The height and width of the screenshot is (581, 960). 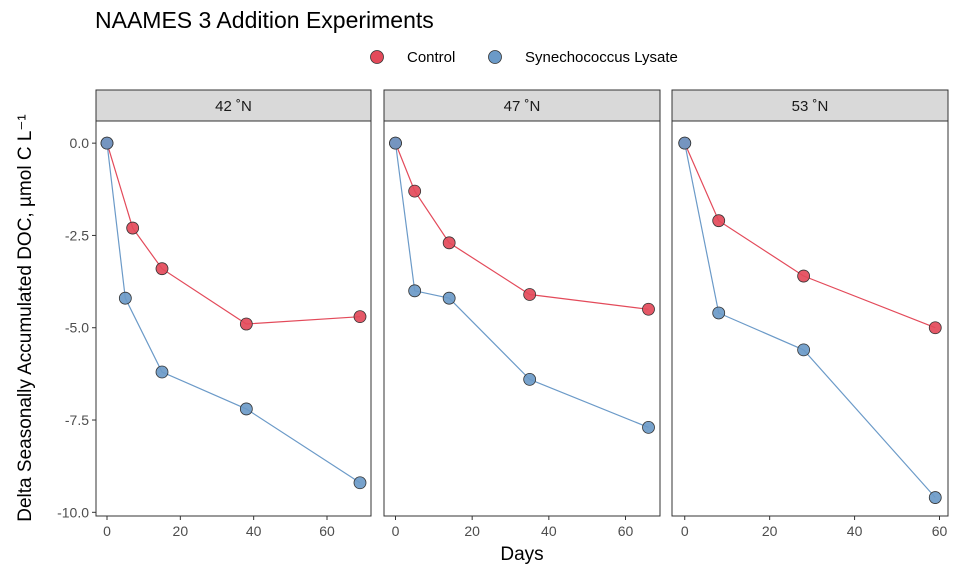 I want to click on x-axis-title: Days, so click(x=521, y=554).